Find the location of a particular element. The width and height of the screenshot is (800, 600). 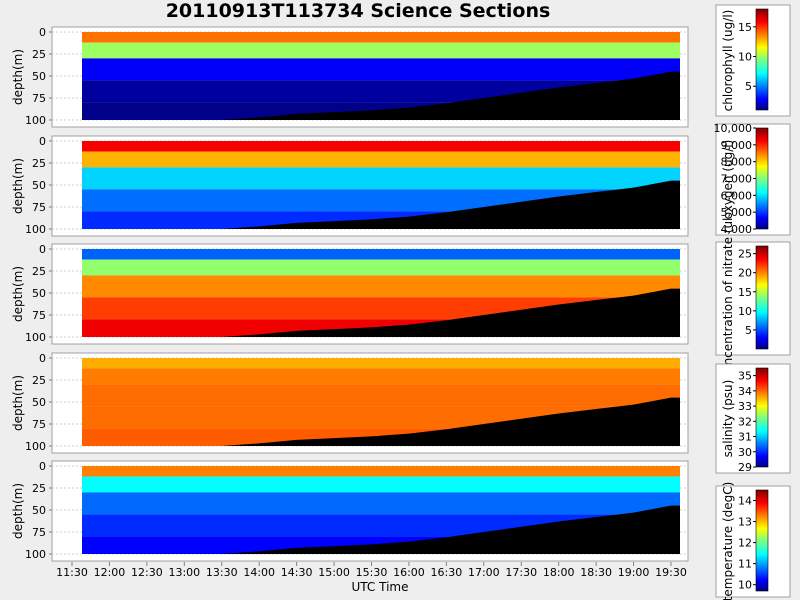

colorbar-tick-label: 5,000 is located at coordinates (737, 212).